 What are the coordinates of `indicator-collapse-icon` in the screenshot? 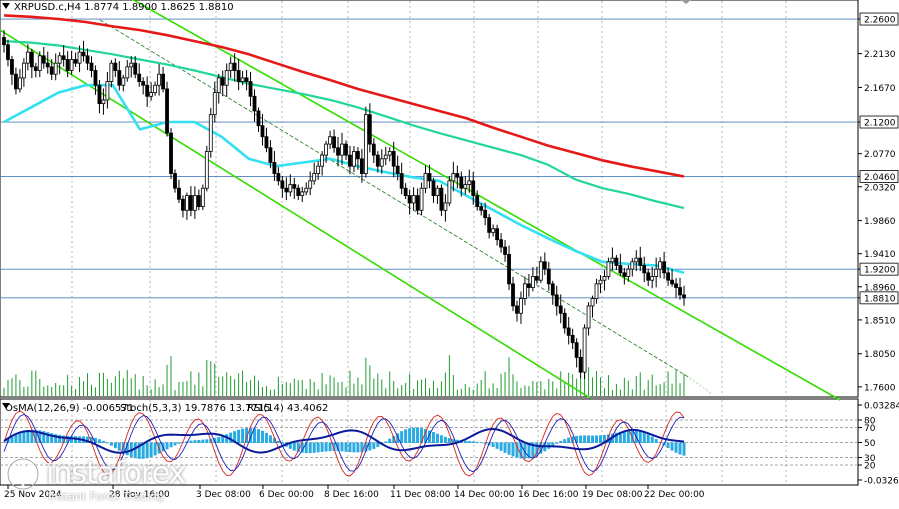 It's located at (6, 406).